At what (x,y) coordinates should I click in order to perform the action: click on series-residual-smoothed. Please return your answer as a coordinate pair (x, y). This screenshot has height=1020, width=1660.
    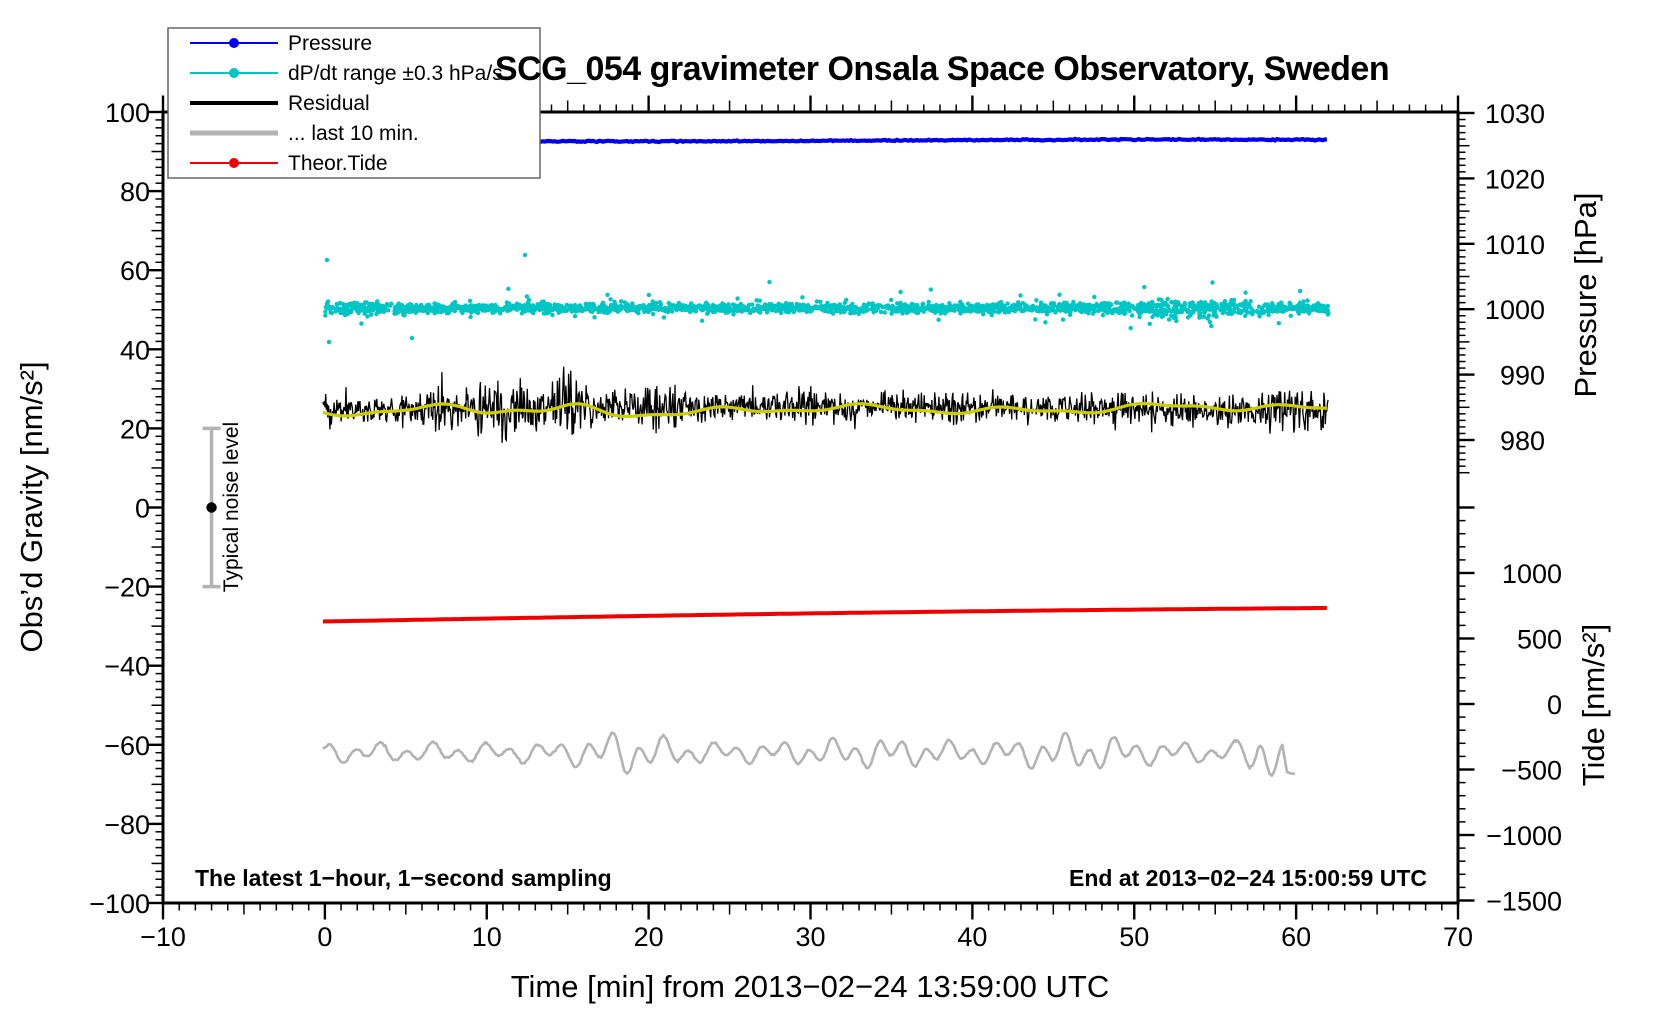
    Looking at the image, I should click on (824, 410).